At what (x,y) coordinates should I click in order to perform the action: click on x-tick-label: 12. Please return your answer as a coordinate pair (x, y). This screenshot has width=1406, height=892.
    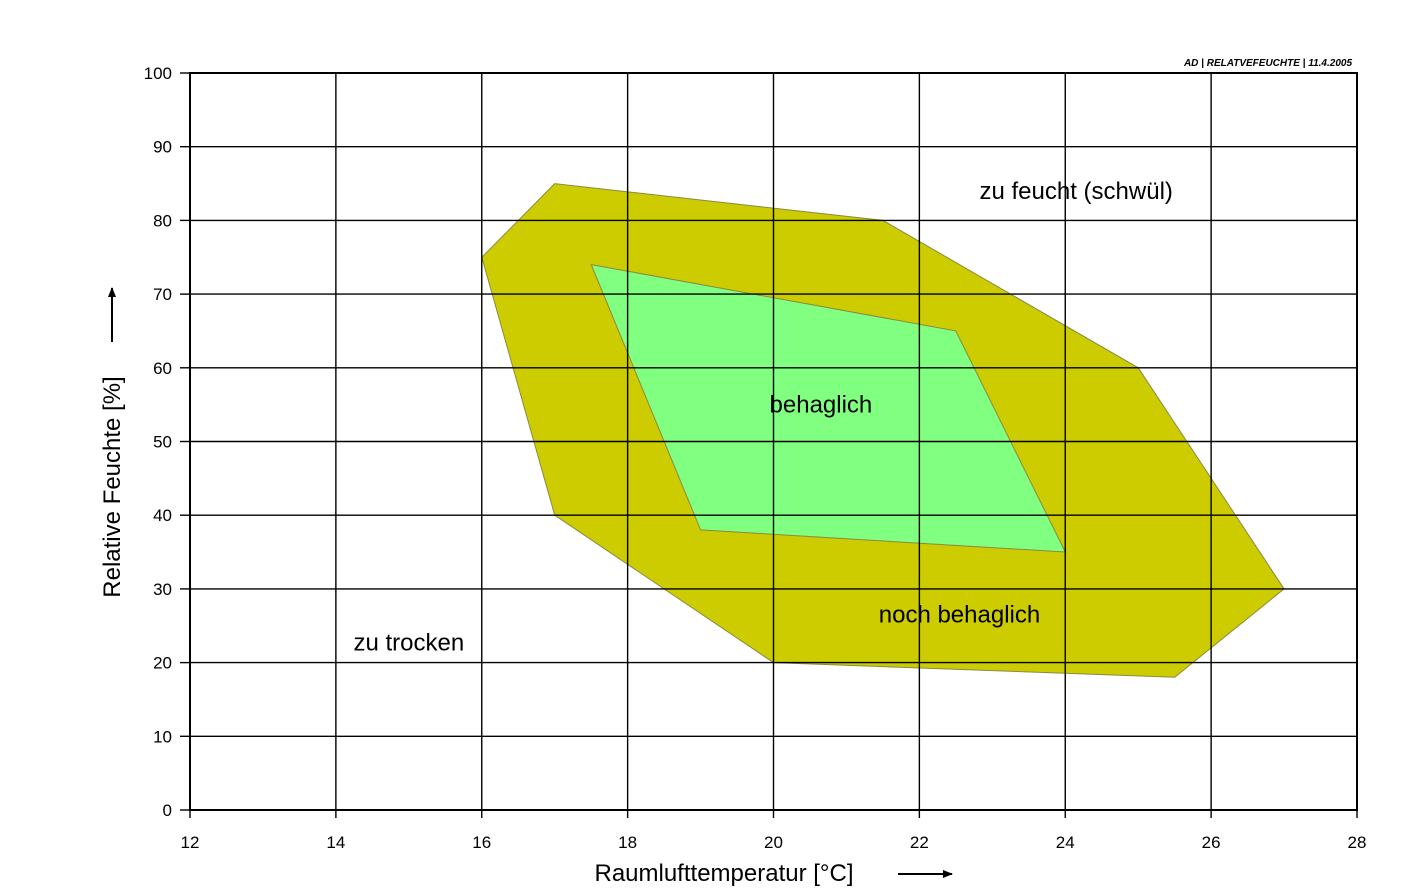
    Looking at the image, I should click on (190, 842).